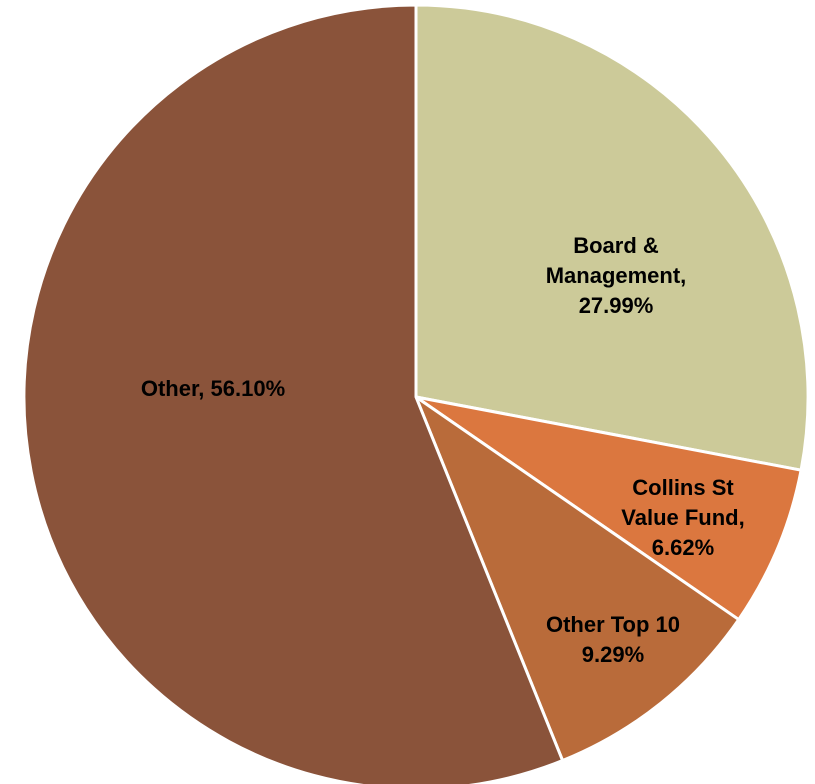 Image resolution: width=815 pixels, height=784 pixels. I want to click on slice-label-line: 9.29%, so click(613, 654).